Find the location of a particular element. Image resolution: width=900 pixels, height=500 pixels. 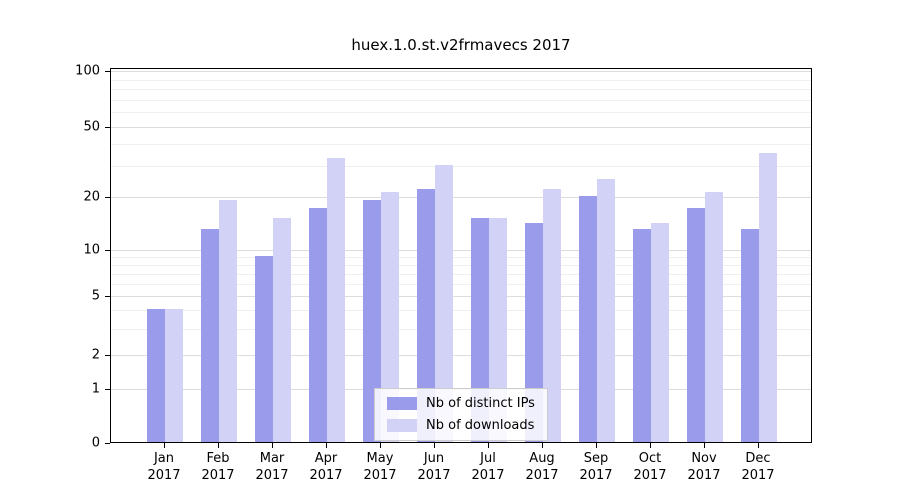

y-tick-label: 100 is located at coordinates (87, 71).